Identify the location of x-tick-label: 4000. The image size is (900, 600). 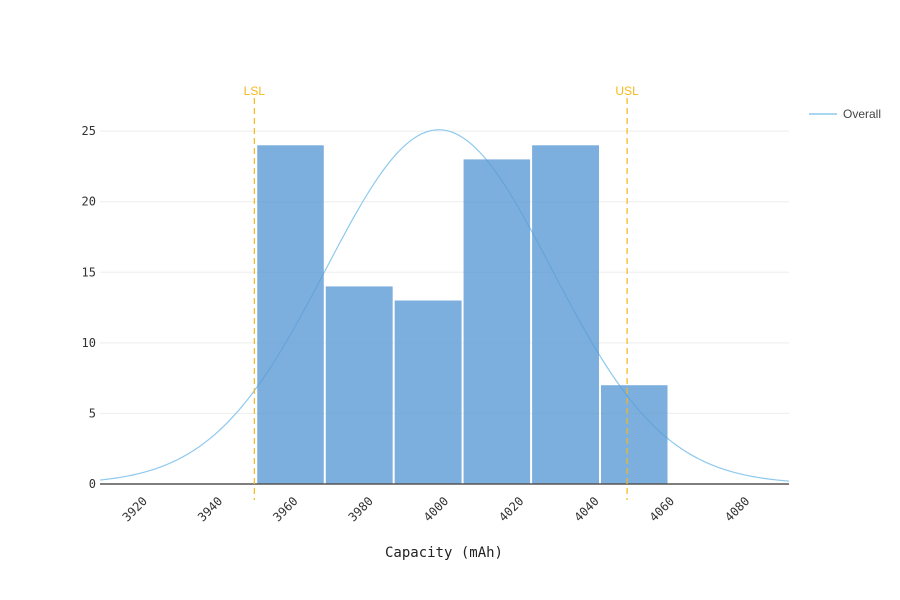
(436, 509).